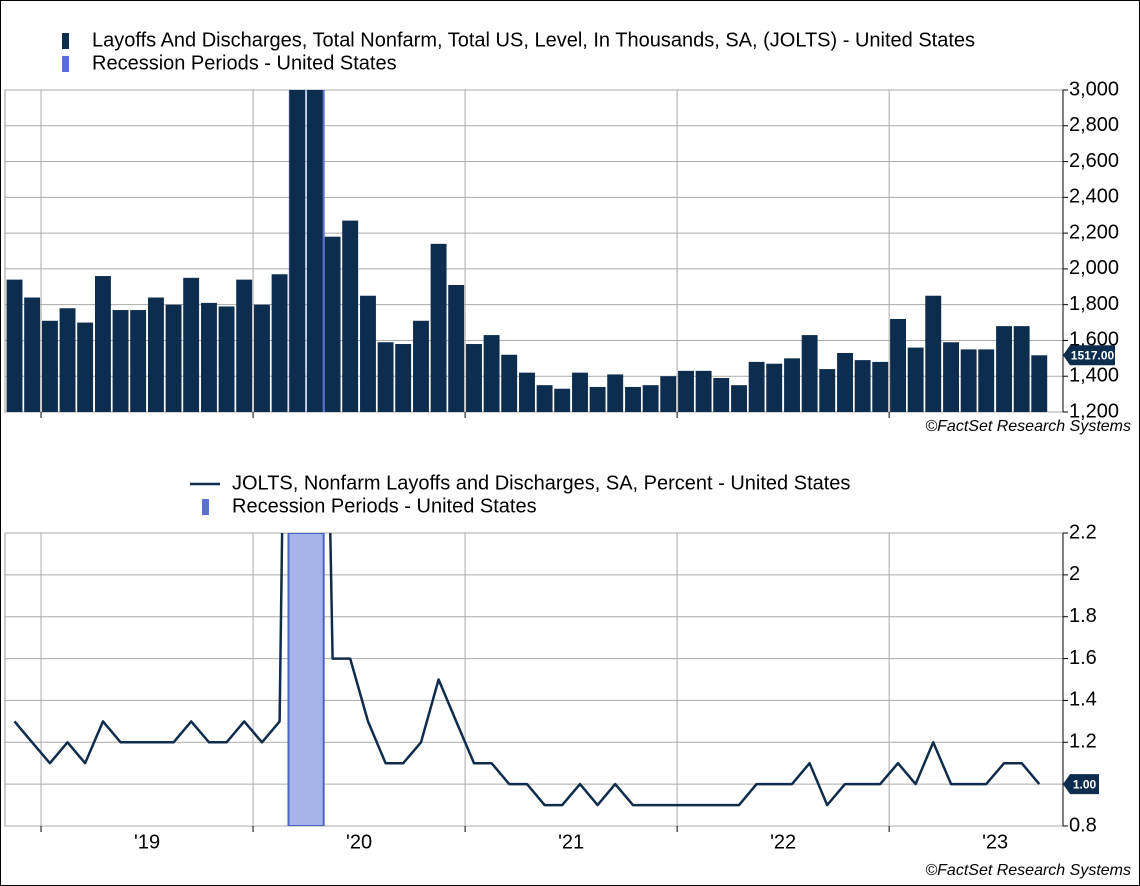 The image size is (1140, 886). What do you see at coordinates (783, 842) in the screenshot?
I see `x-tick-label: '22` at bounding box center [783, 842].